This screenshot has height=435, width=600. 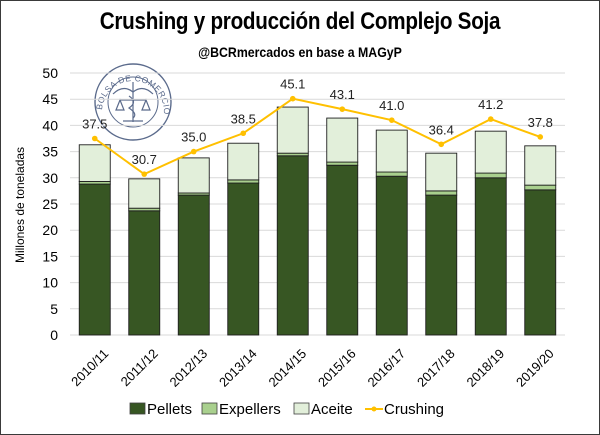 I want to click on y-tick-label: 15, so click(x=50, y=256).